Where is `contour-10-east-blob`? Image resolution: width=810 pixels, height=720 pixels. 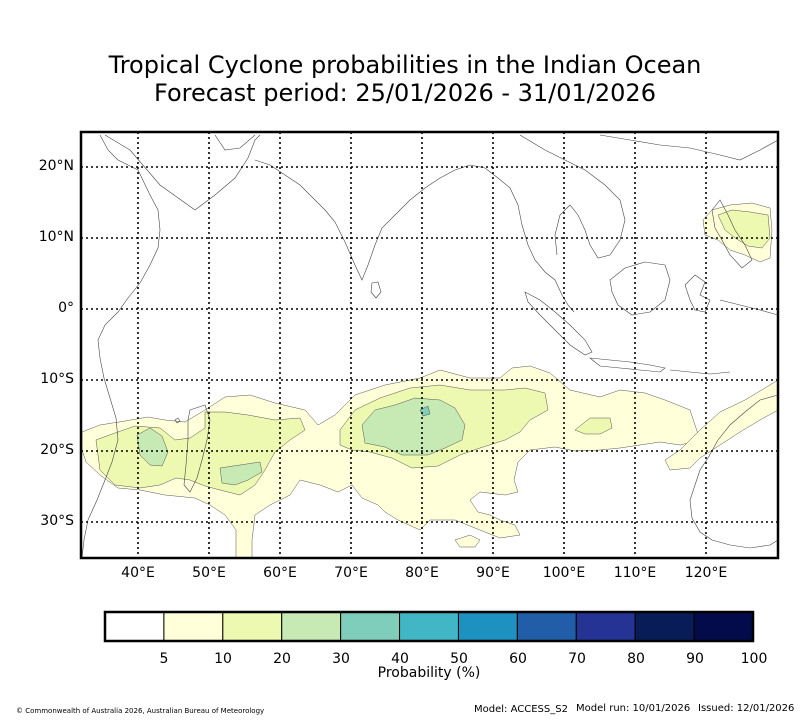 contour-10-east-blob is located at coordinates (593, 426).